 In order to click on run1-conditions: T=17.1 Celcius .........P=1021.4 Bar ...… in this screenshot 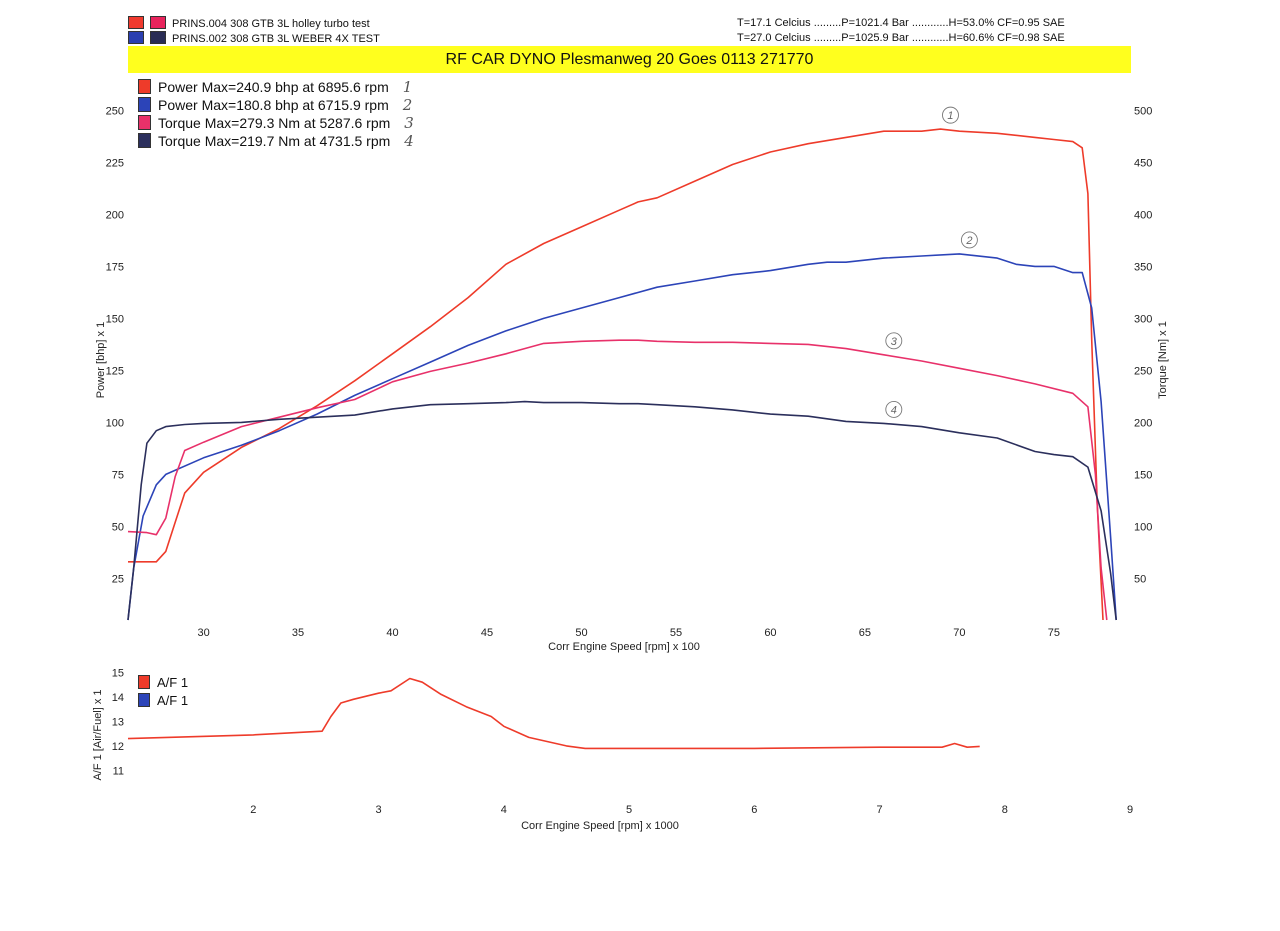, I will do `click(901, 23)`.